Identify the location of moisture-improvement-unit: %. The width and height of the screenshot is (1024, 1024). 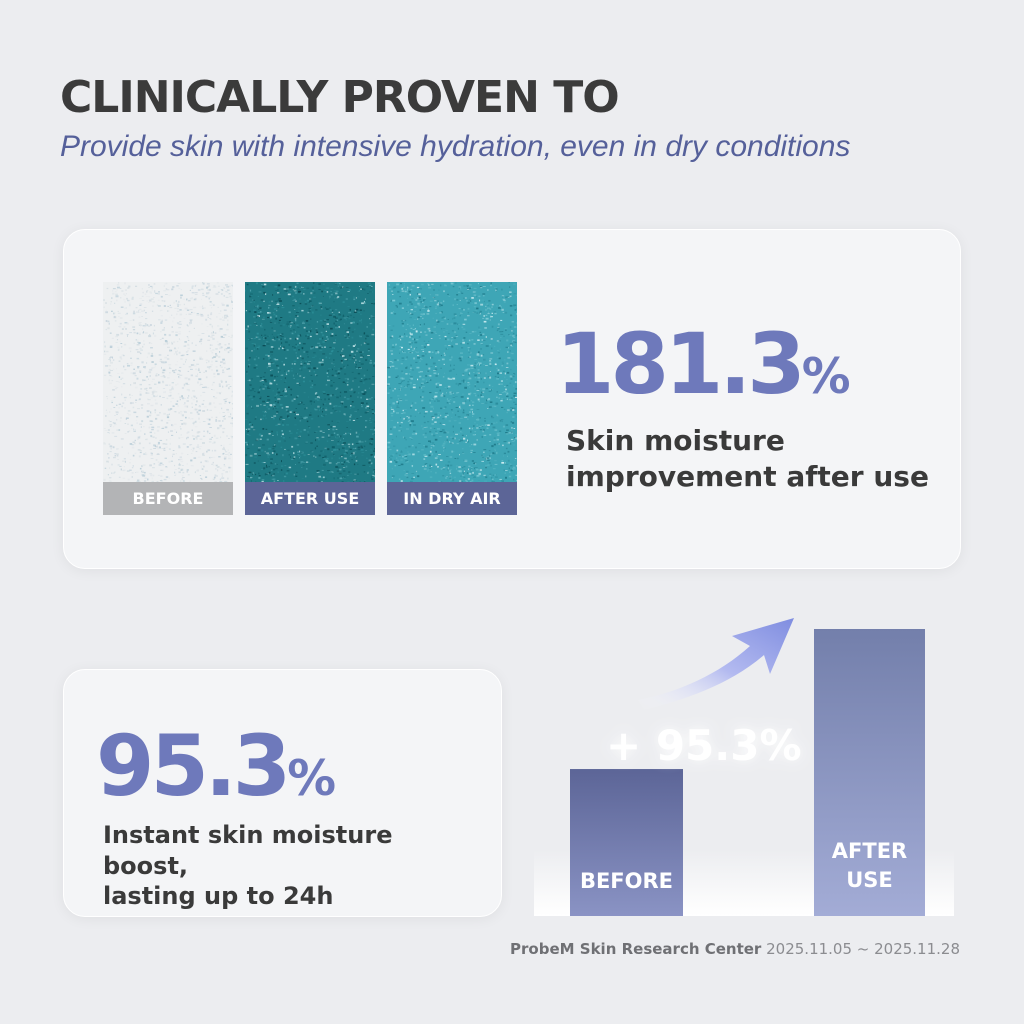
(826, 377).